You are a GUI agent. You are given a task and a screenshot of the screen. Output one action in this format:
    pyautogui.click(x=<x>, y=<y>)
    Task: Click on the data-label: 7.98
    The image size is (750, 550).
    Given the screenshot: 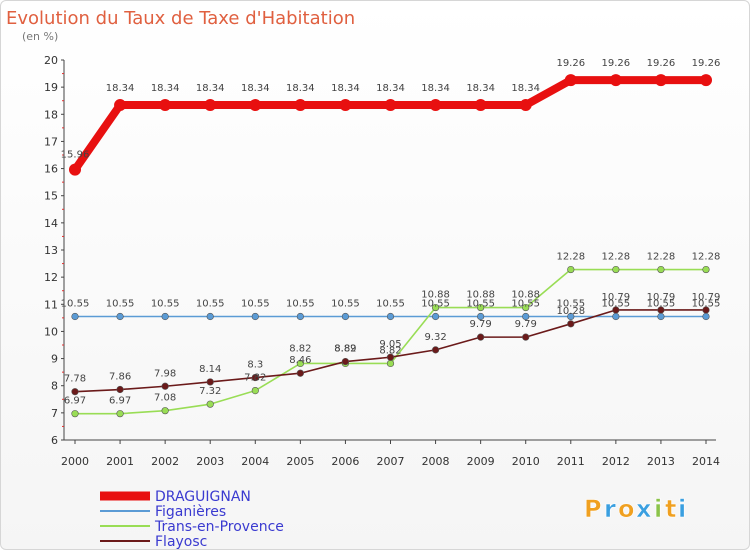 What is the action you would take?
    pyautogui.click(x=165, y=373)
    